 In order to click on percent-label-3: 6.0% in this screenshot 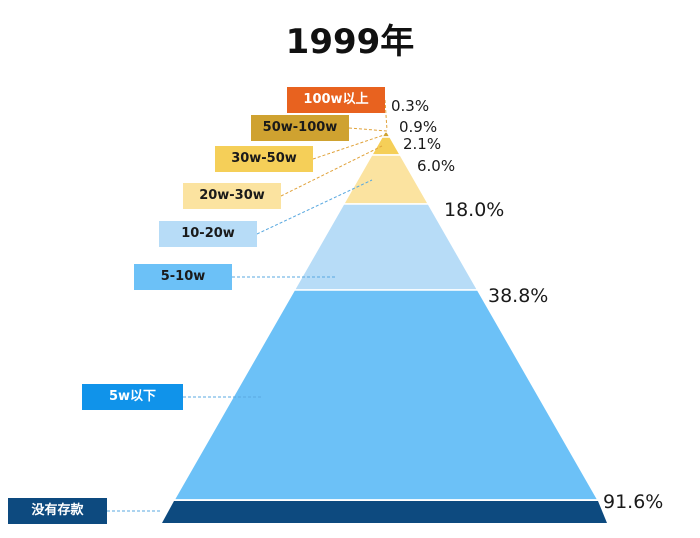, I will do `click(436, 166)`.